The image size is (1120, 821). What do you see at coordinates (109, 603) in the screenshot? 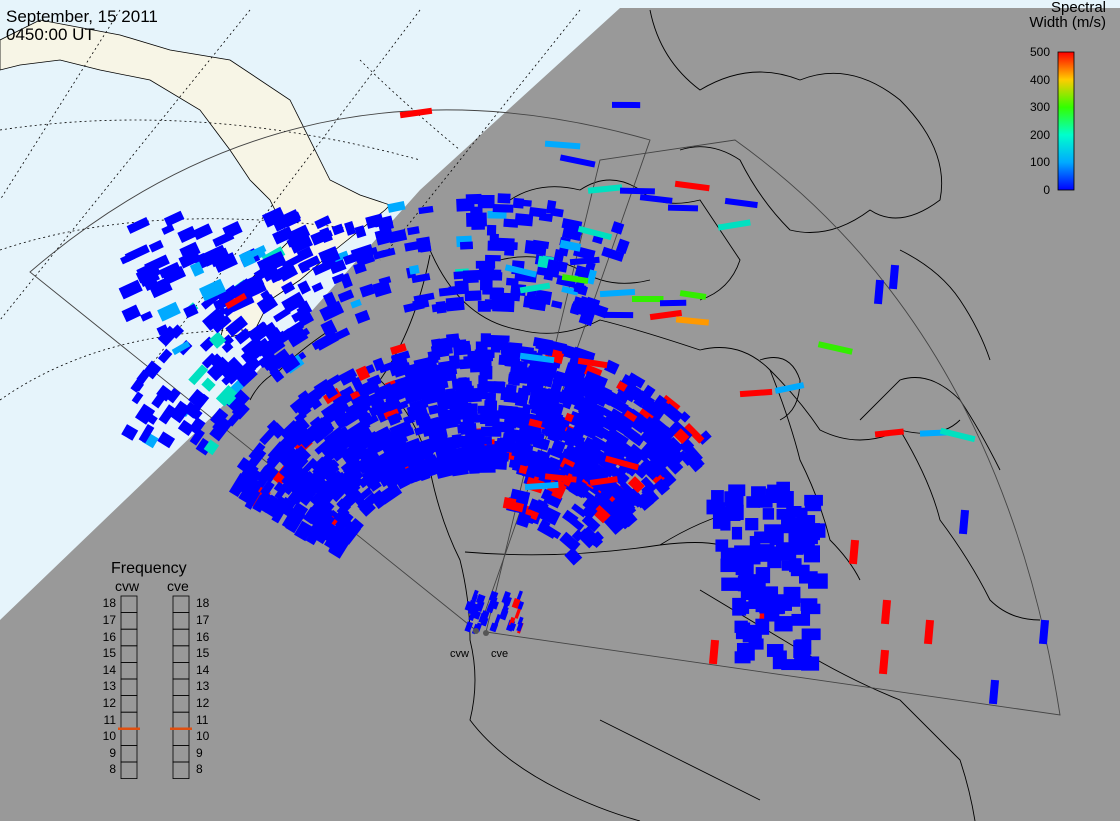
I see `frequency-tick-label: 18` at bounding box center [109, 603].